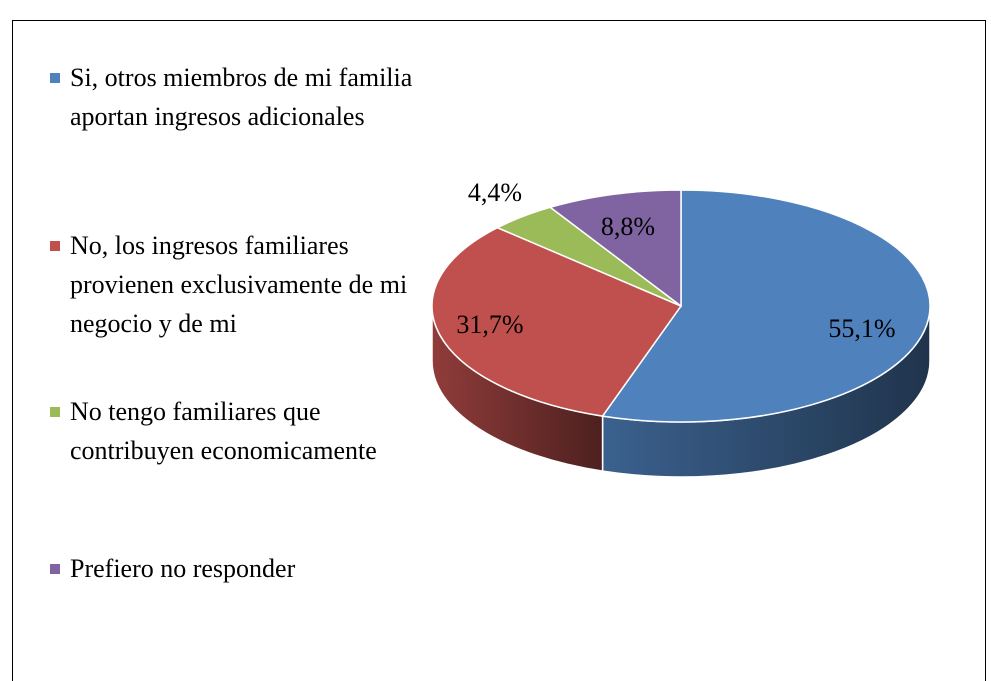 The image size is (991, 681). I want to click on data-label: 55,1%, so click(861, 328).